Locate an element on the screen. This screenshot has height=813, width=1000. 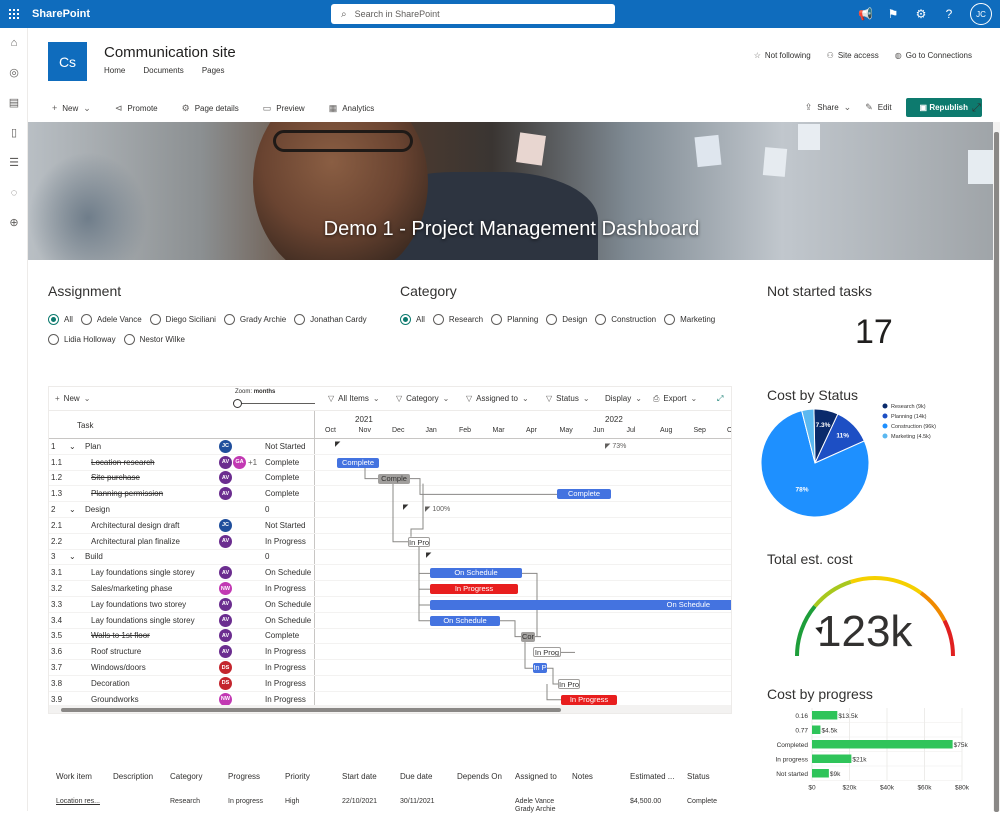
column-header: Status is located at coordinates (698, 776).